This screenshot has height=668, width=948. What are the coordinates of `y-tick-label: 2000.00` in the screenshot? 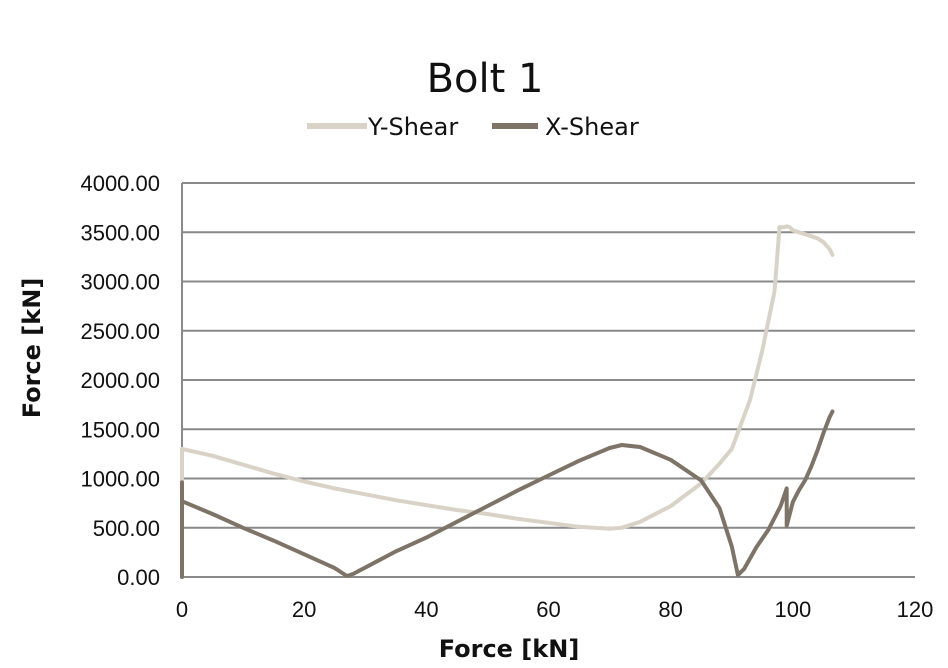 It's located at (120, 380).